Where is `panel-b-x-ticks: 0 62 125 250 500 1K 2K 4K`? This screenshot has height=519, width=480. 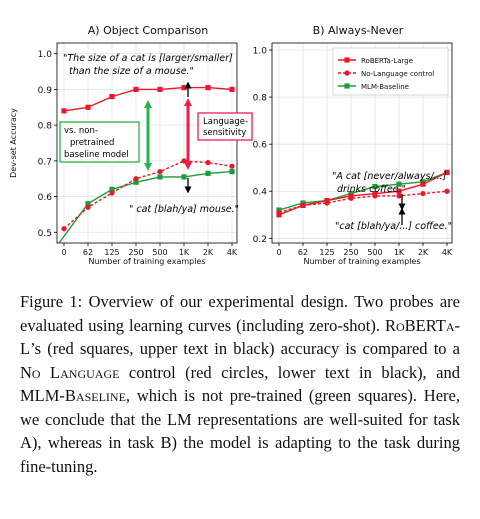
panel-b-x-ticks: 0 62 125 250 500 1K 2K 4K is located at coordinates (364, 250).